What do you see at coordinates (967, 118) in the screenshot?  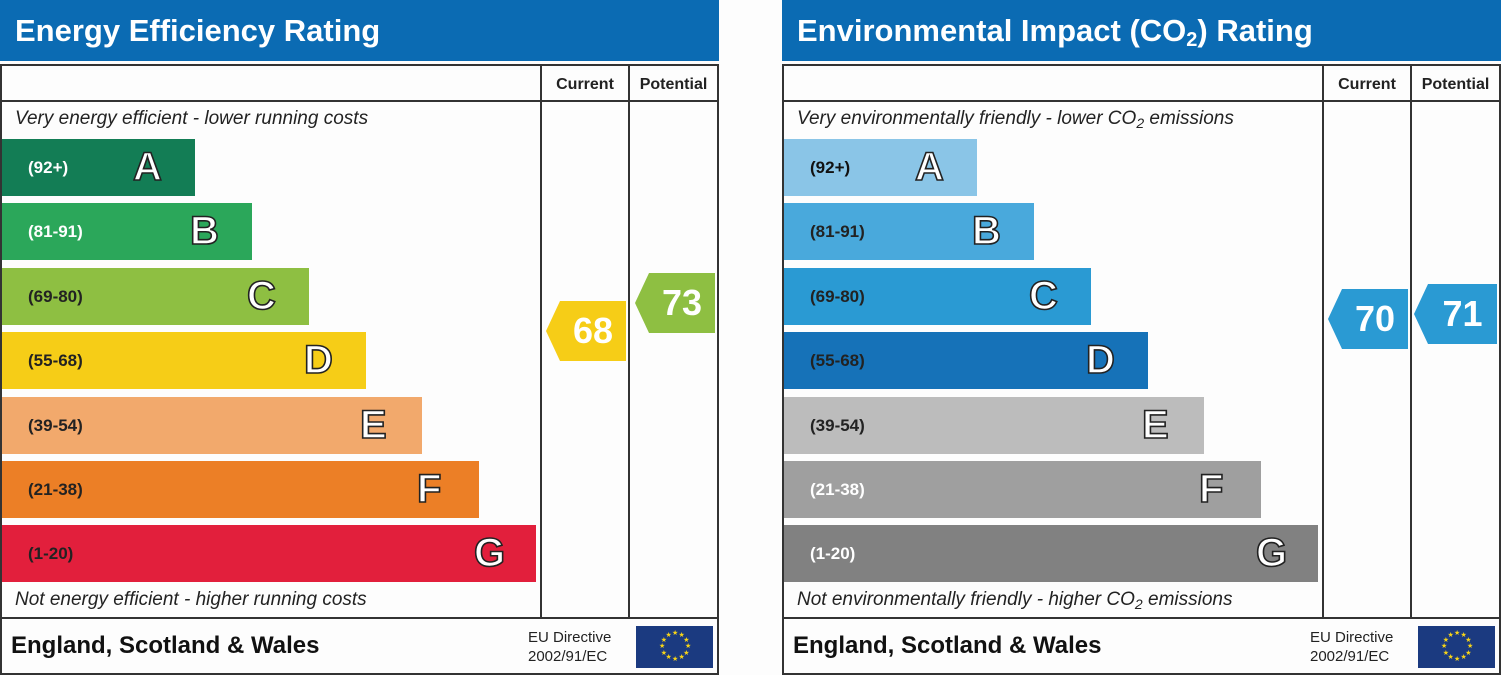 I see `top-caption-text: Very environmentally friendly - lower CO` at bounding box center [967, 118].